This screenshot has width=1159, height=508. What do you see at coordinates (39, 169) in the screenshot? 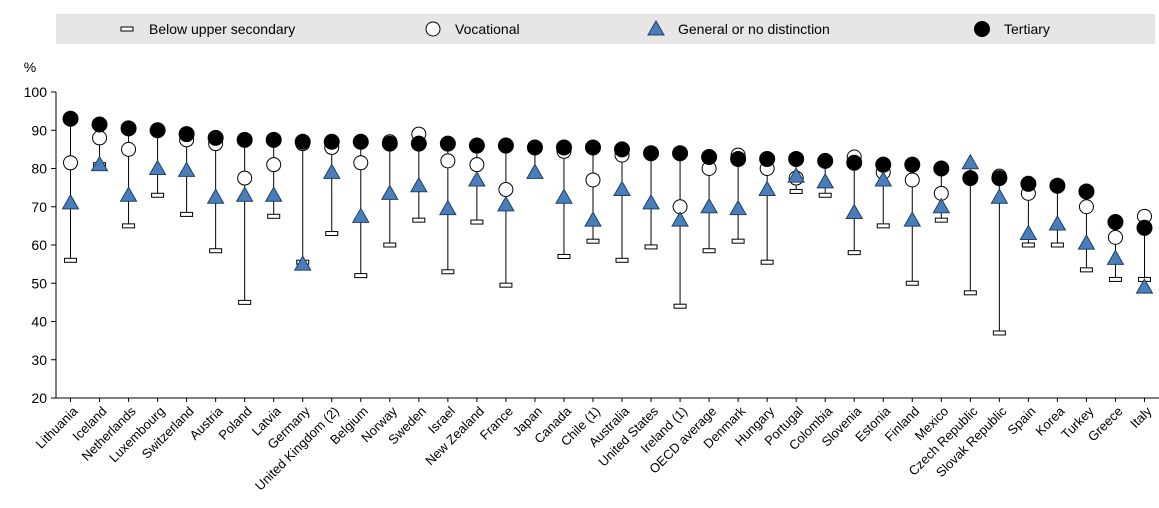
I see `y-tick-label: 80` at bounding box center [39, 169].